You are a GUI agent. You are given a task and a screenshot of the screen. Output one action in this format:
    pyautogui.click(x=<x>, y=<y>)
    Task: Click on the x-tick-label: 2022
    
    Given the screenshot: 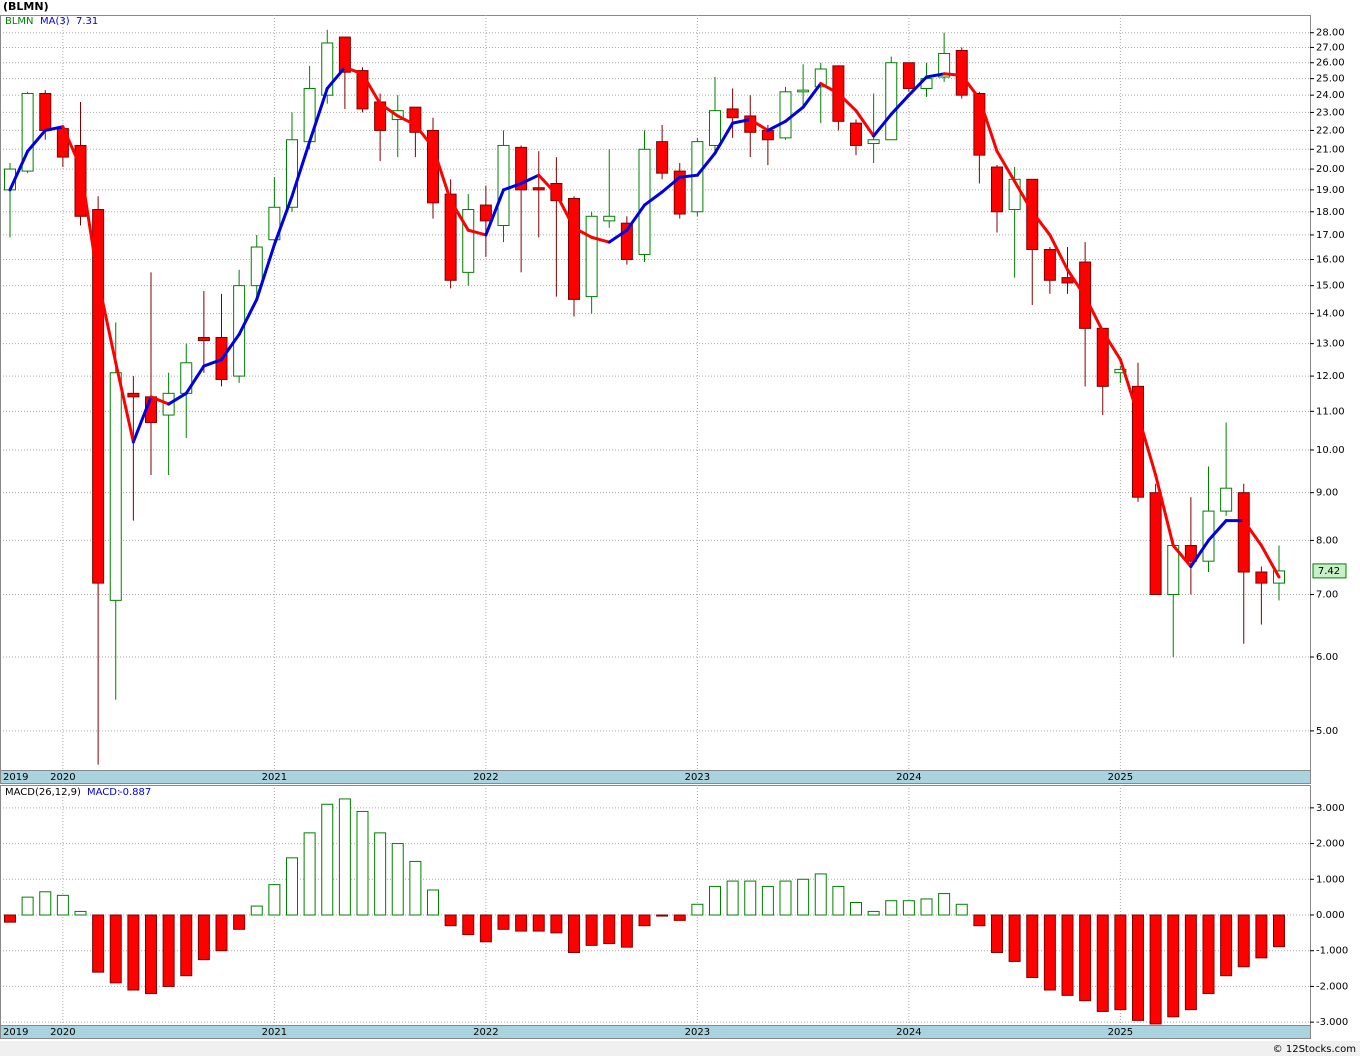 What is the action you would take?
    pyautogui.click(x=485, y=777)
    